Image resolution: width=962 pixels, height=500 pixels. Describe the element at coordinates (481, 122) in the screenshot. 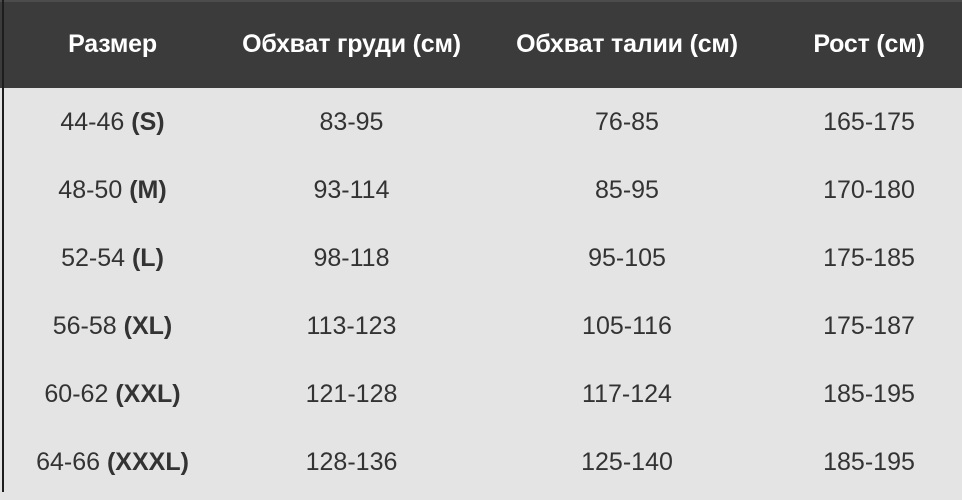

I see `table-row: 44-46 (S) 83-95 76-85 165-175` at that location.